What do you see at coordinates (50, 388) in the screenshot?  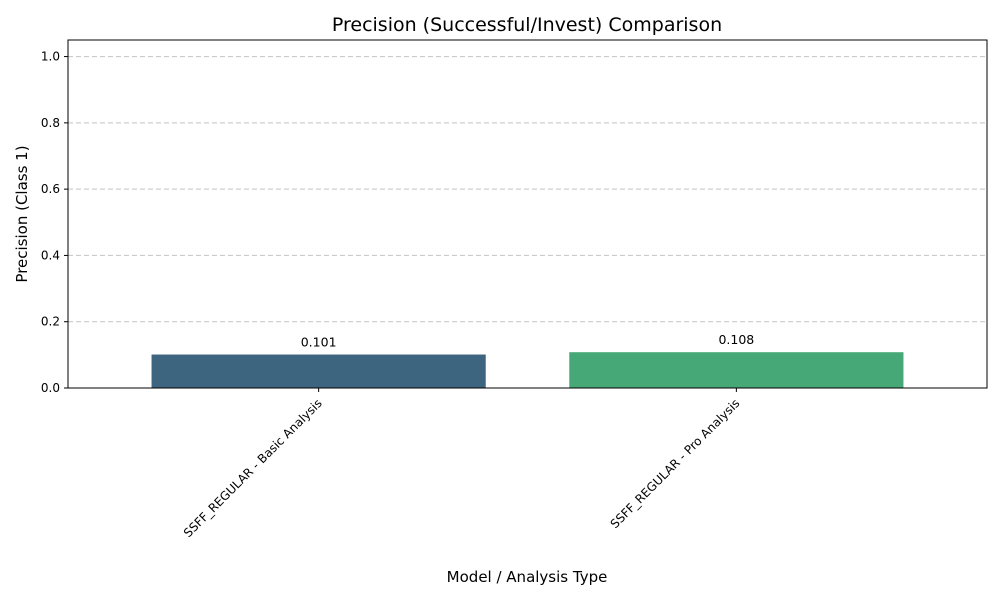 I see `y-tick-label: 0.0` at bounding box center [50, 388].